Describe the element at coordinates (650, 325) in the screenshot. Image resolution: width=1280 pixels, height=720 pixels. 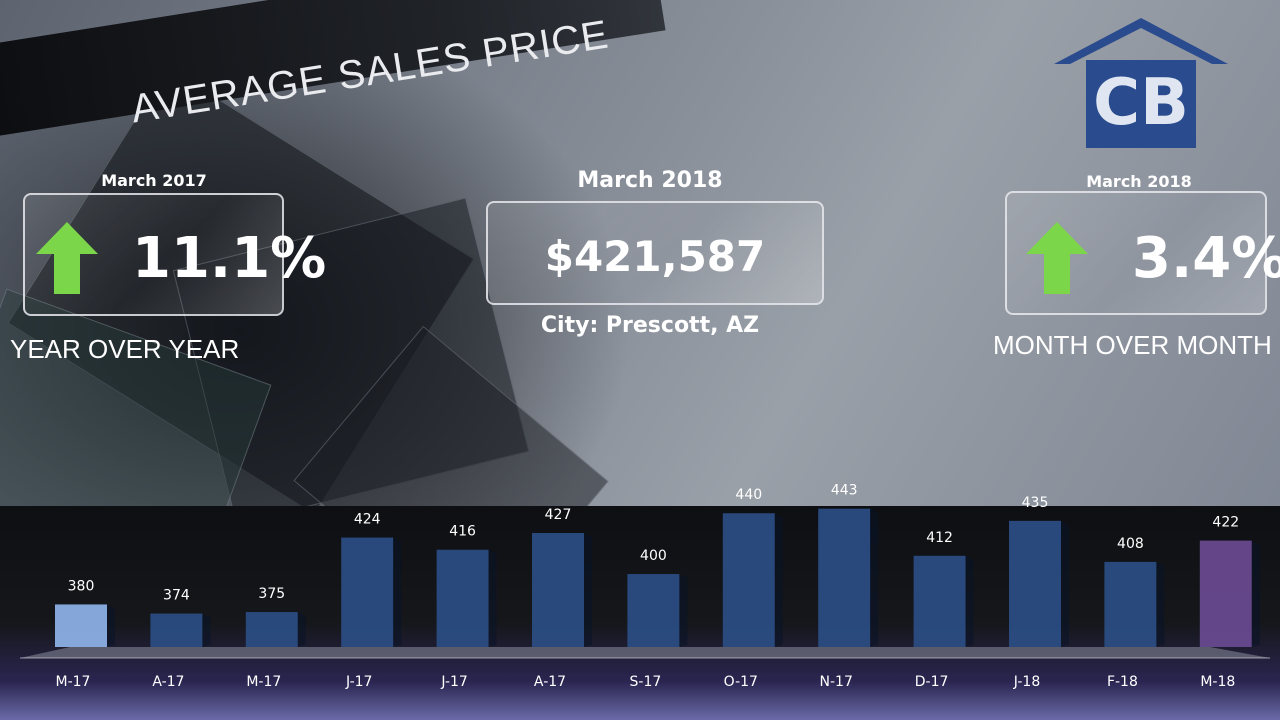
I see `kpi-center-city: City: Prescott, AZ` at that location.